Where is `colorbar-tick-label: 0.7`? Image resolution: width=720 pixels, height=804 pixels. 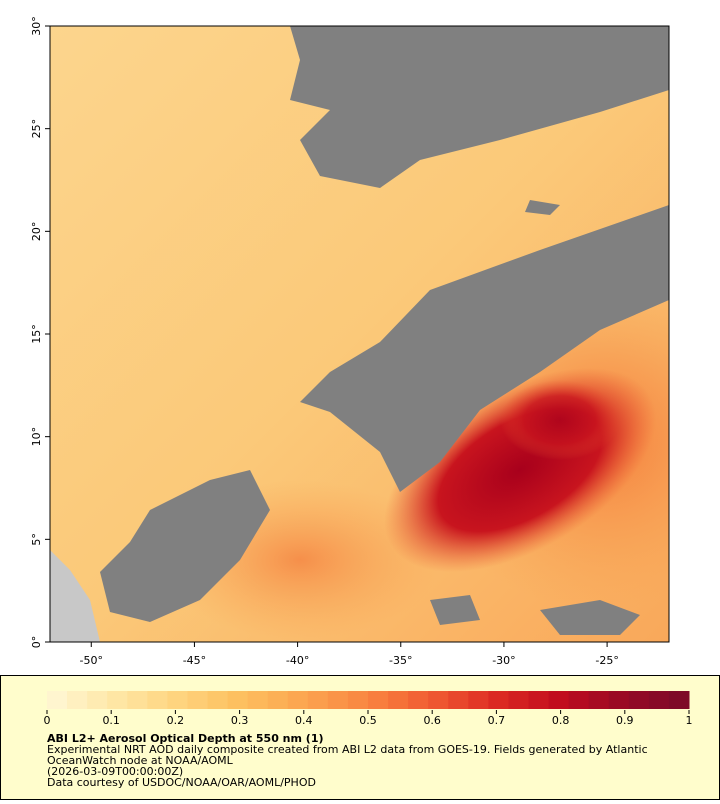
colorbar-tick-label: 0.7 is located at coordinates (497, 720).